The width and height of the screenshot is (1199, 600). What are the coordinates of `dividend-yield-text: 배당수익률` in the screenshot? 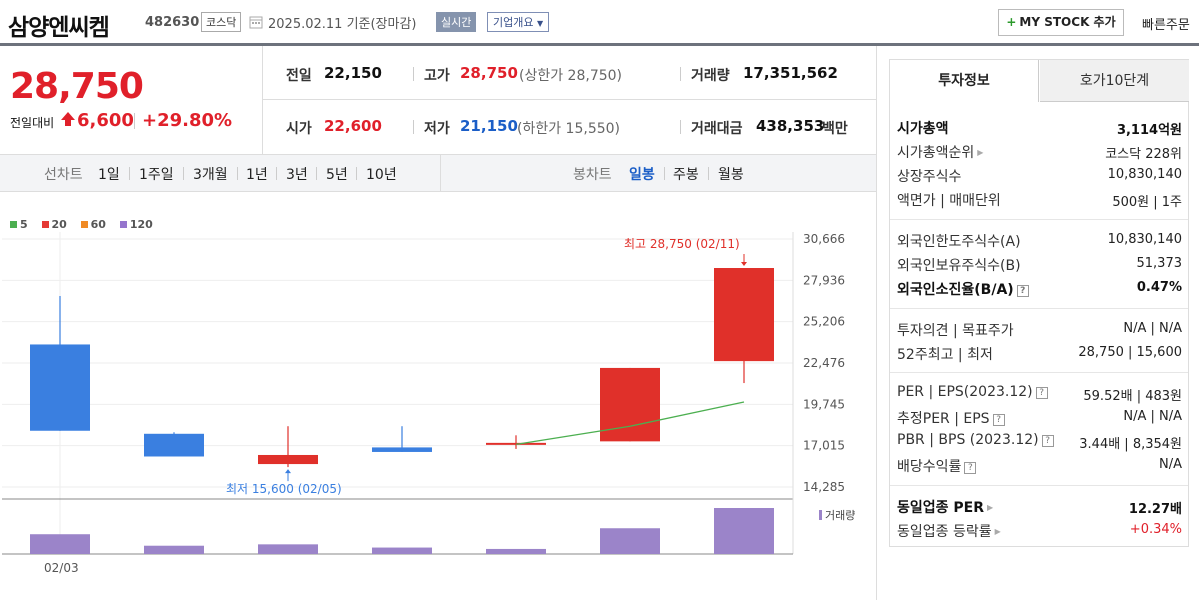 It's located at (929, 467).